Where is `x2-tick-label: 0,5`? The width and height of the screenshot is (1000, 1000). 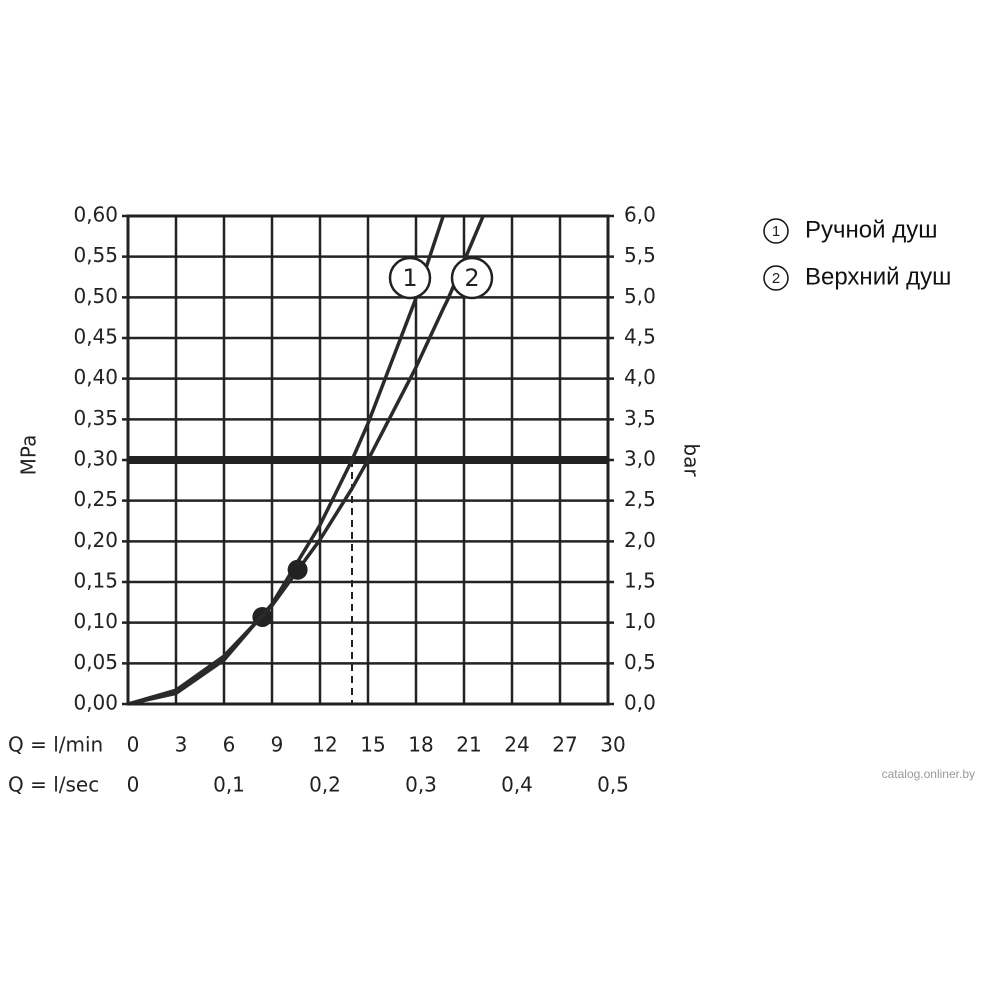 x2-tick-label: 0,5 is located at coordinates (613, 785).